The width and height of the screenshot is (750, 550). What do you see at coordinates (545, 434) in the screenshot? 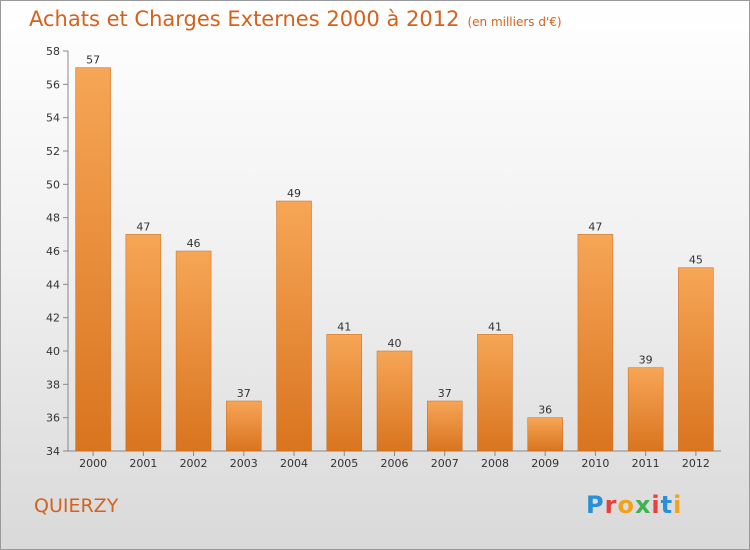
I see `bar-2009` at bounding box center [545, 434].